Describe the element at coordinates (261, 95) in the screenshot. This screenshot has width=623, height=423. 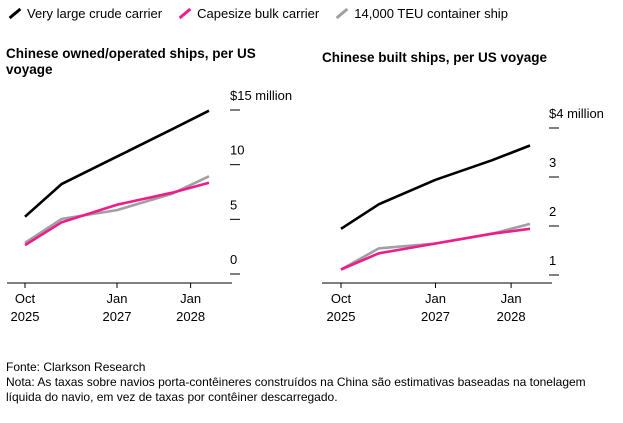
I see `y-tick-label: $15 million` at that location.